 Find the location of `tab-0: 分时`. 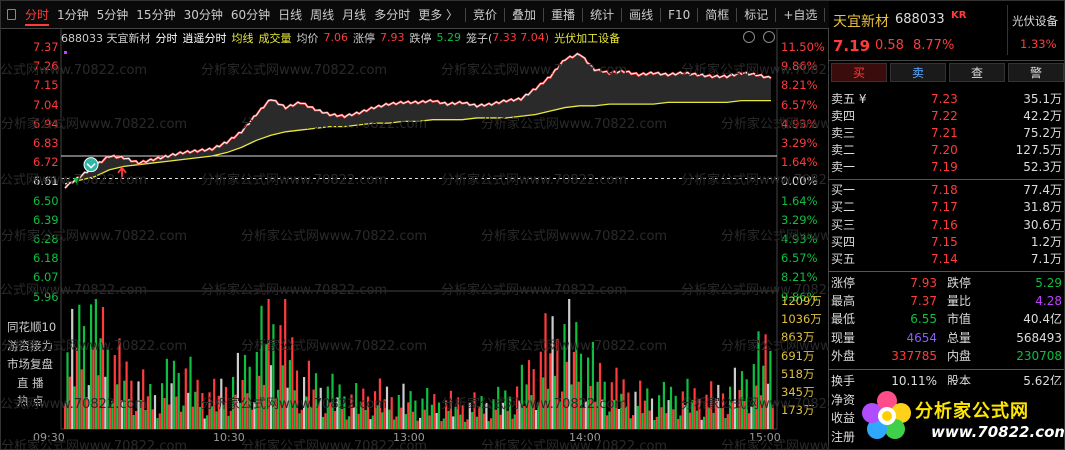

tab-0: 分时 is located at coordinates (37, 15).